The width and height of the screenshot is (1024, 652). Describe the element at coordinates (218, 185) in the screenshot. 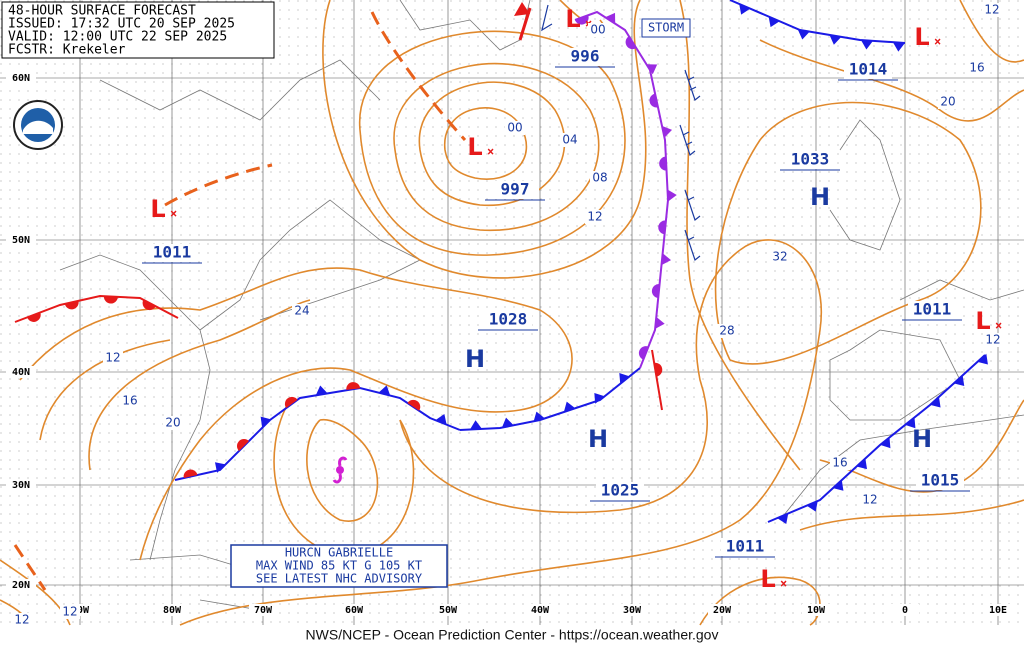

I see `trough` at that location.